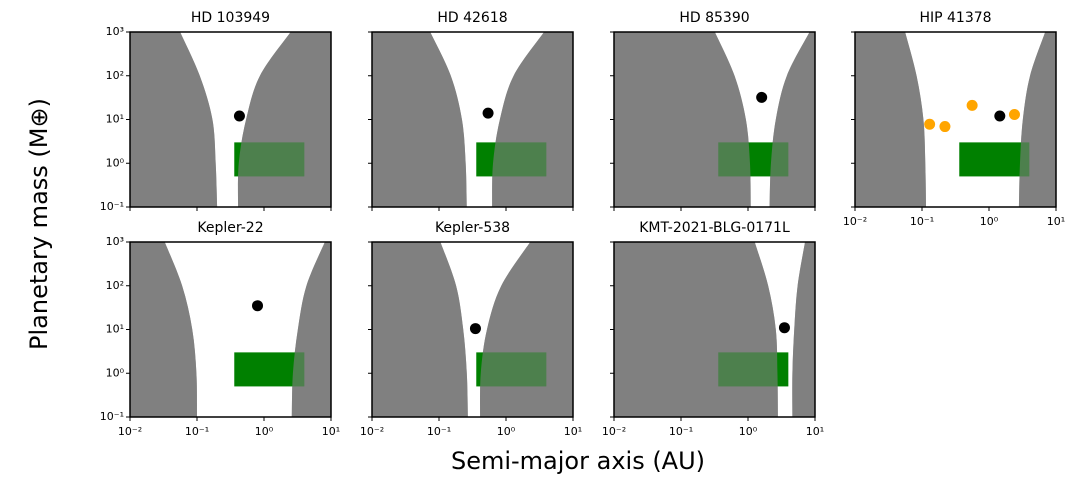 This screenshot has width=1080, height=486. I want to click on y-axis-label: Planetary mass (M⊕), so click(39, 224).